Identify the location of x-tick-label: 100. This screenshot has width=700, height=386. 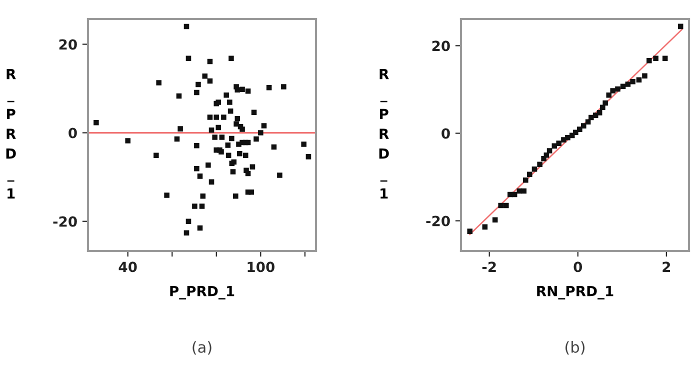
(261, 267).